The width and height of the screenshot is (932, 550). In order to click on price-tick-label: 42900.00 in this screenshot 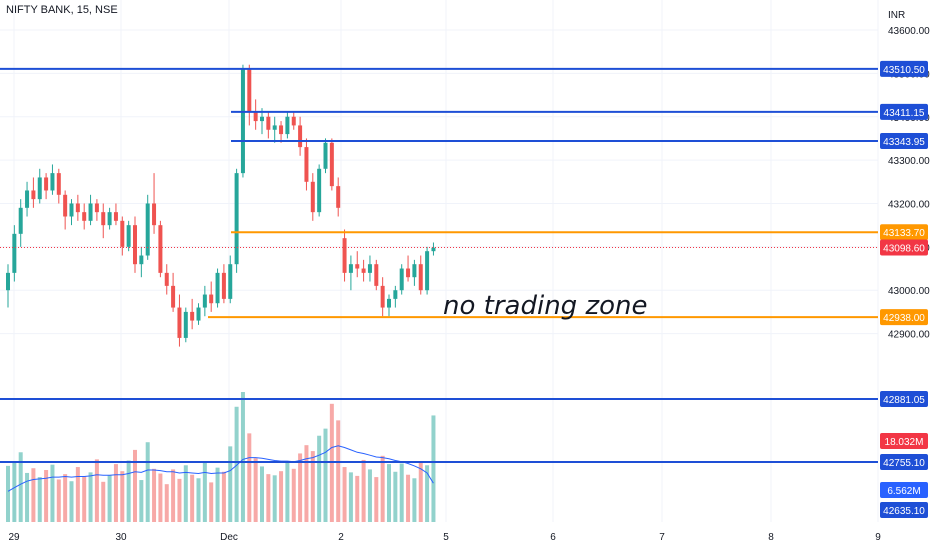, I will do `click(909, 335)`.